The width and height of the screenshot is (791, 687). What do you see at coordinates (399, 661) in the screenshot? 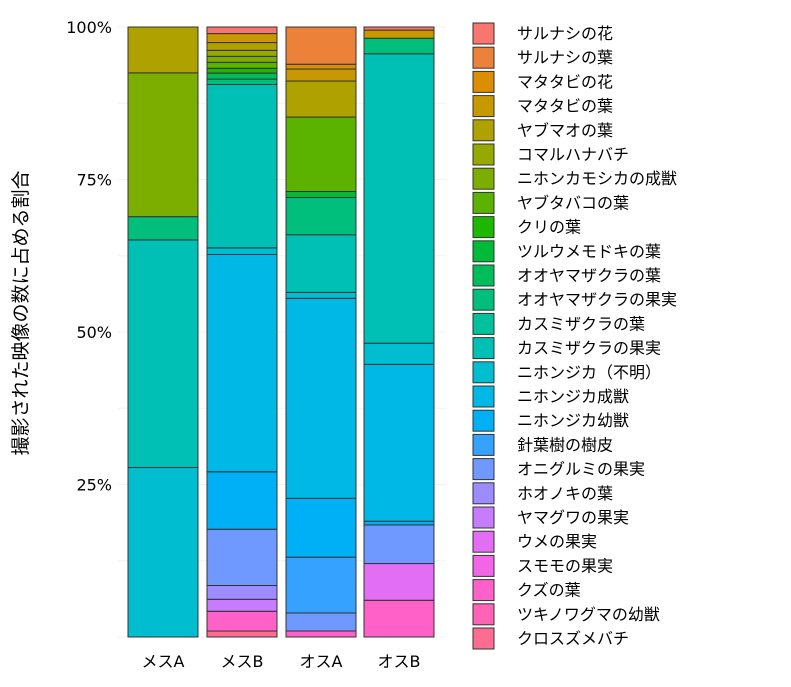
I see `x-tick-label: オスB` at bounding box center [399, 661].